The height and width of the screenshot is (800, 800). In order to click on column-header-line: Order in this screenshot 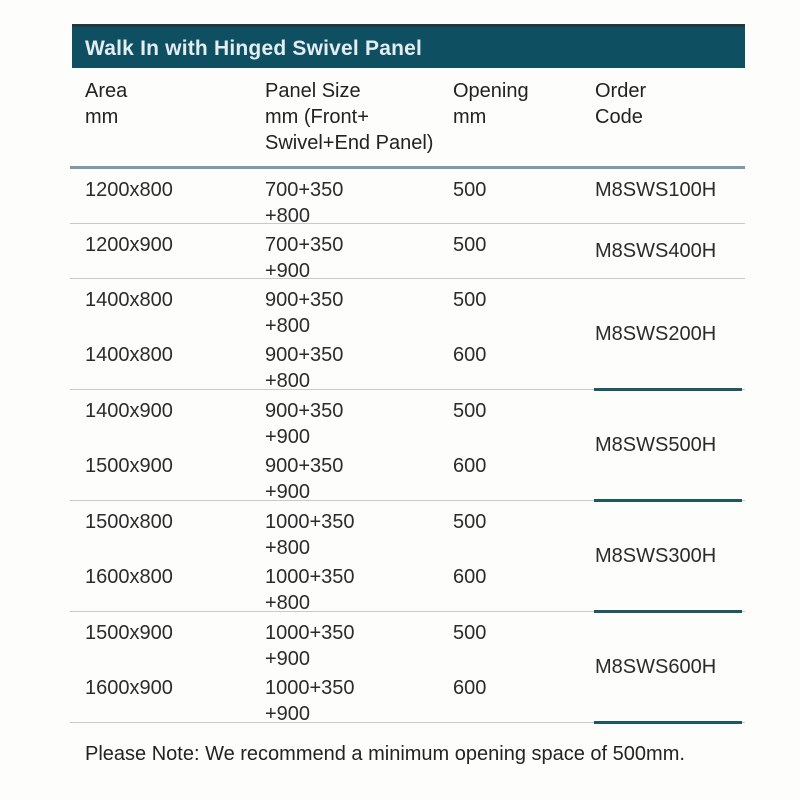, I will do `click(621, 91)`.